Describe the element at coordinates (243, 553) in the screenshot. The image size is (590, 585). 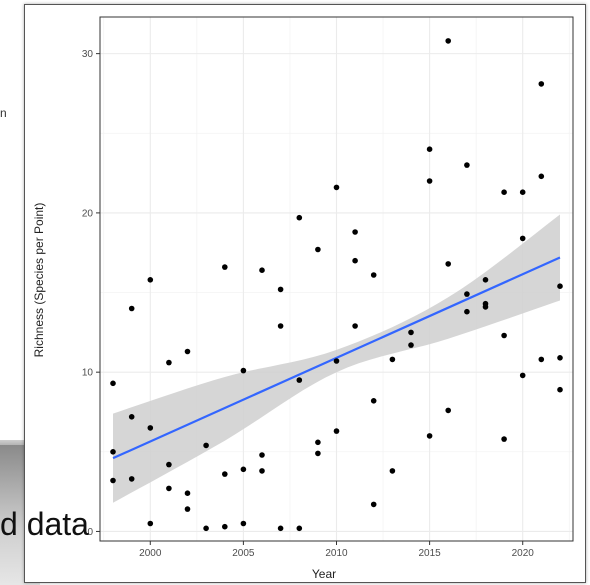
I see `x-tick-label: 2005` at that location.